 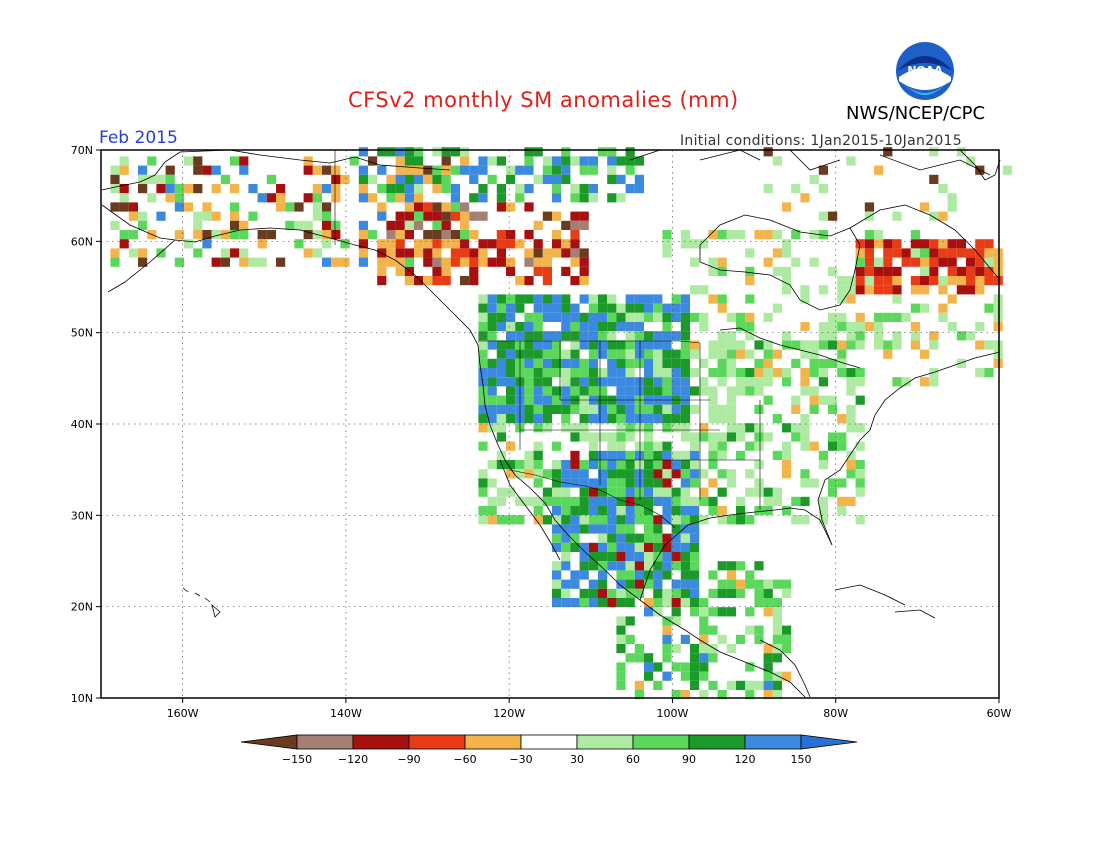 I want to click on colorbar-segment, so click(x=605, y=742).